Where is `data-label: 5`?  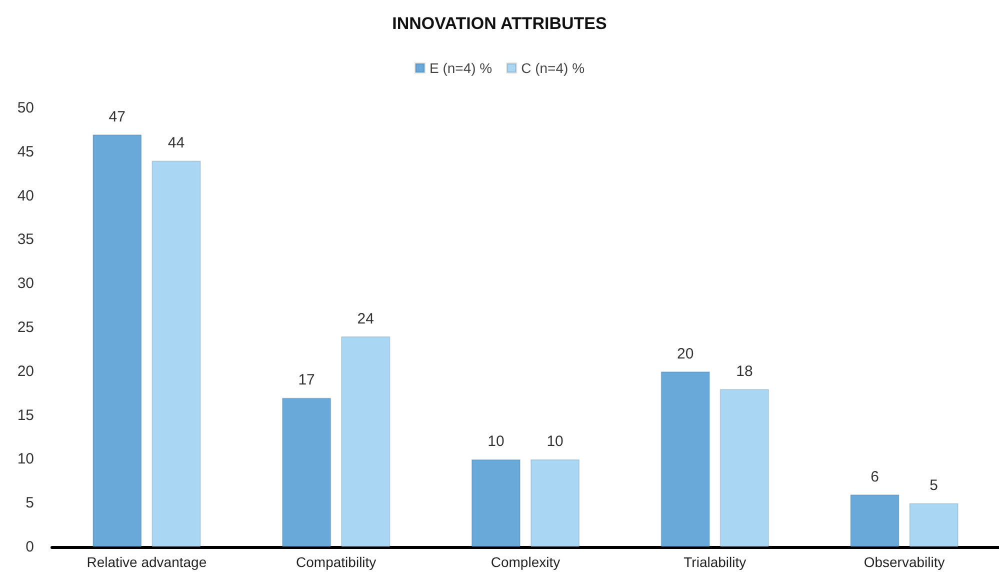 data-label: 5 is located at coordinates (934, 485).